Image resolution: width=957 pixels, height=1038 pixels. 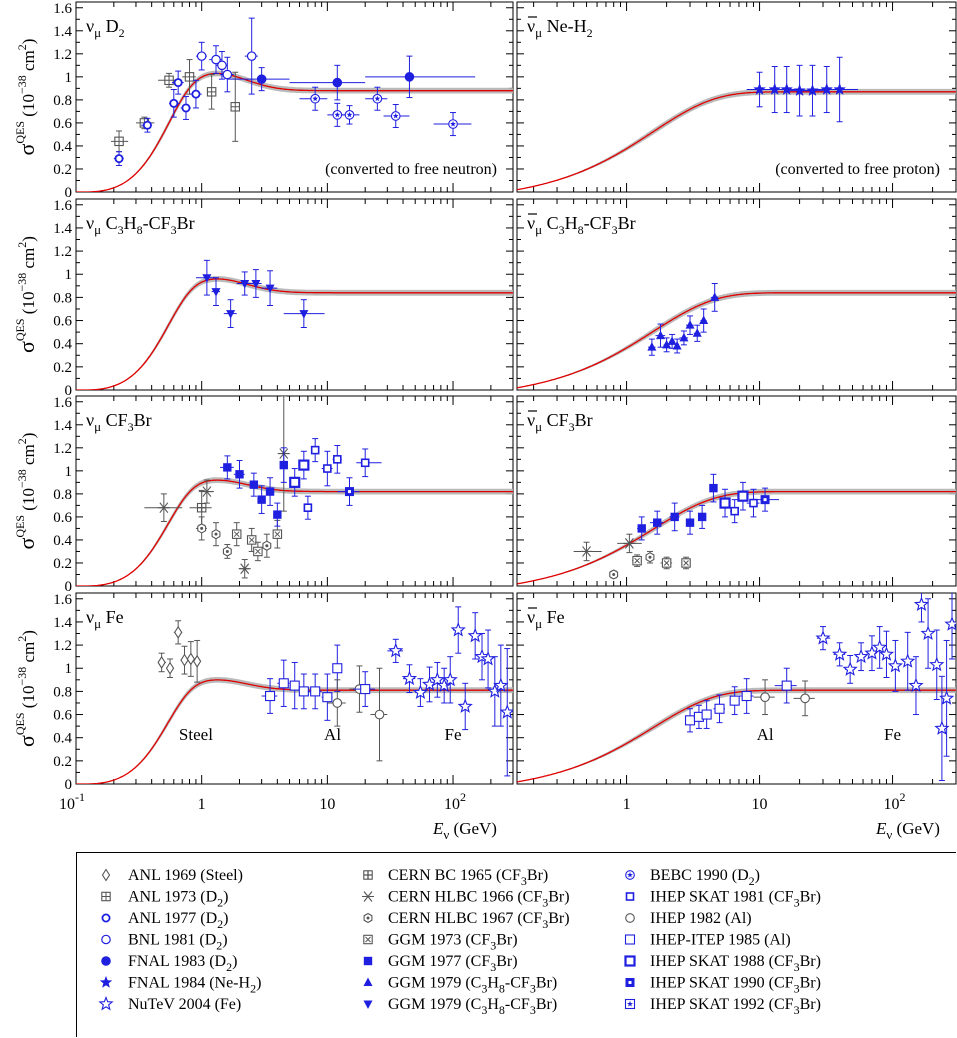 I want to click on y-tick-label: 1.2, so click(x=62, y=646).